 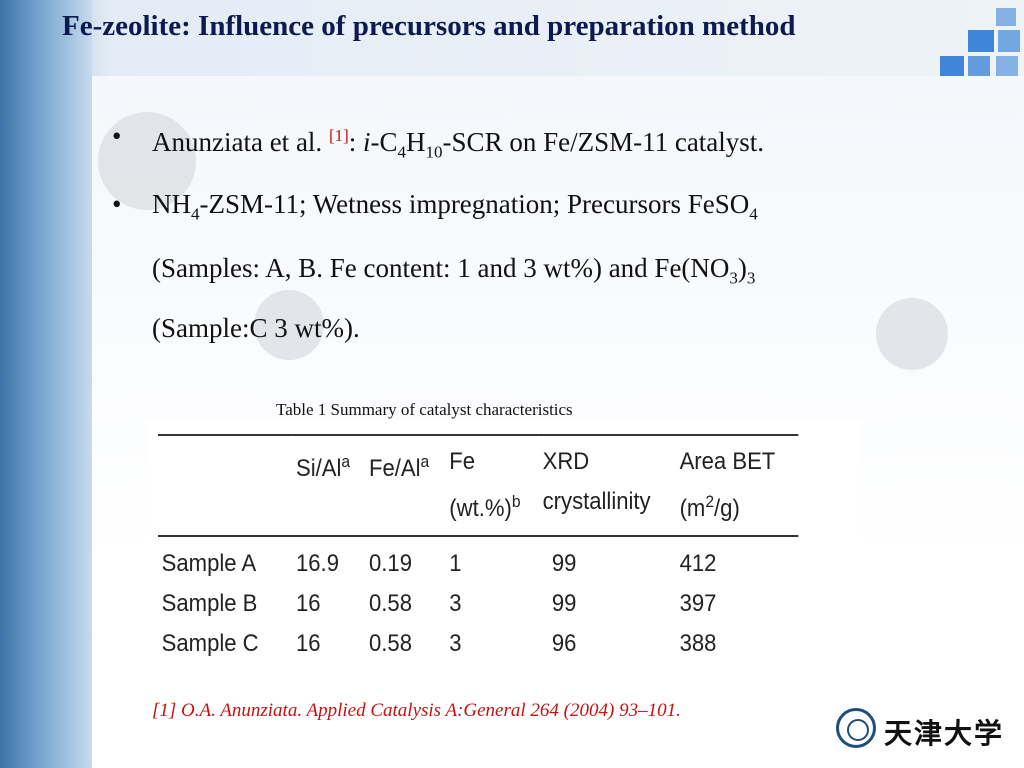 What do you see at coordinates (856, 728) in the screenshot?
I see `university-seal-icon` at bounding box center [856, 728].